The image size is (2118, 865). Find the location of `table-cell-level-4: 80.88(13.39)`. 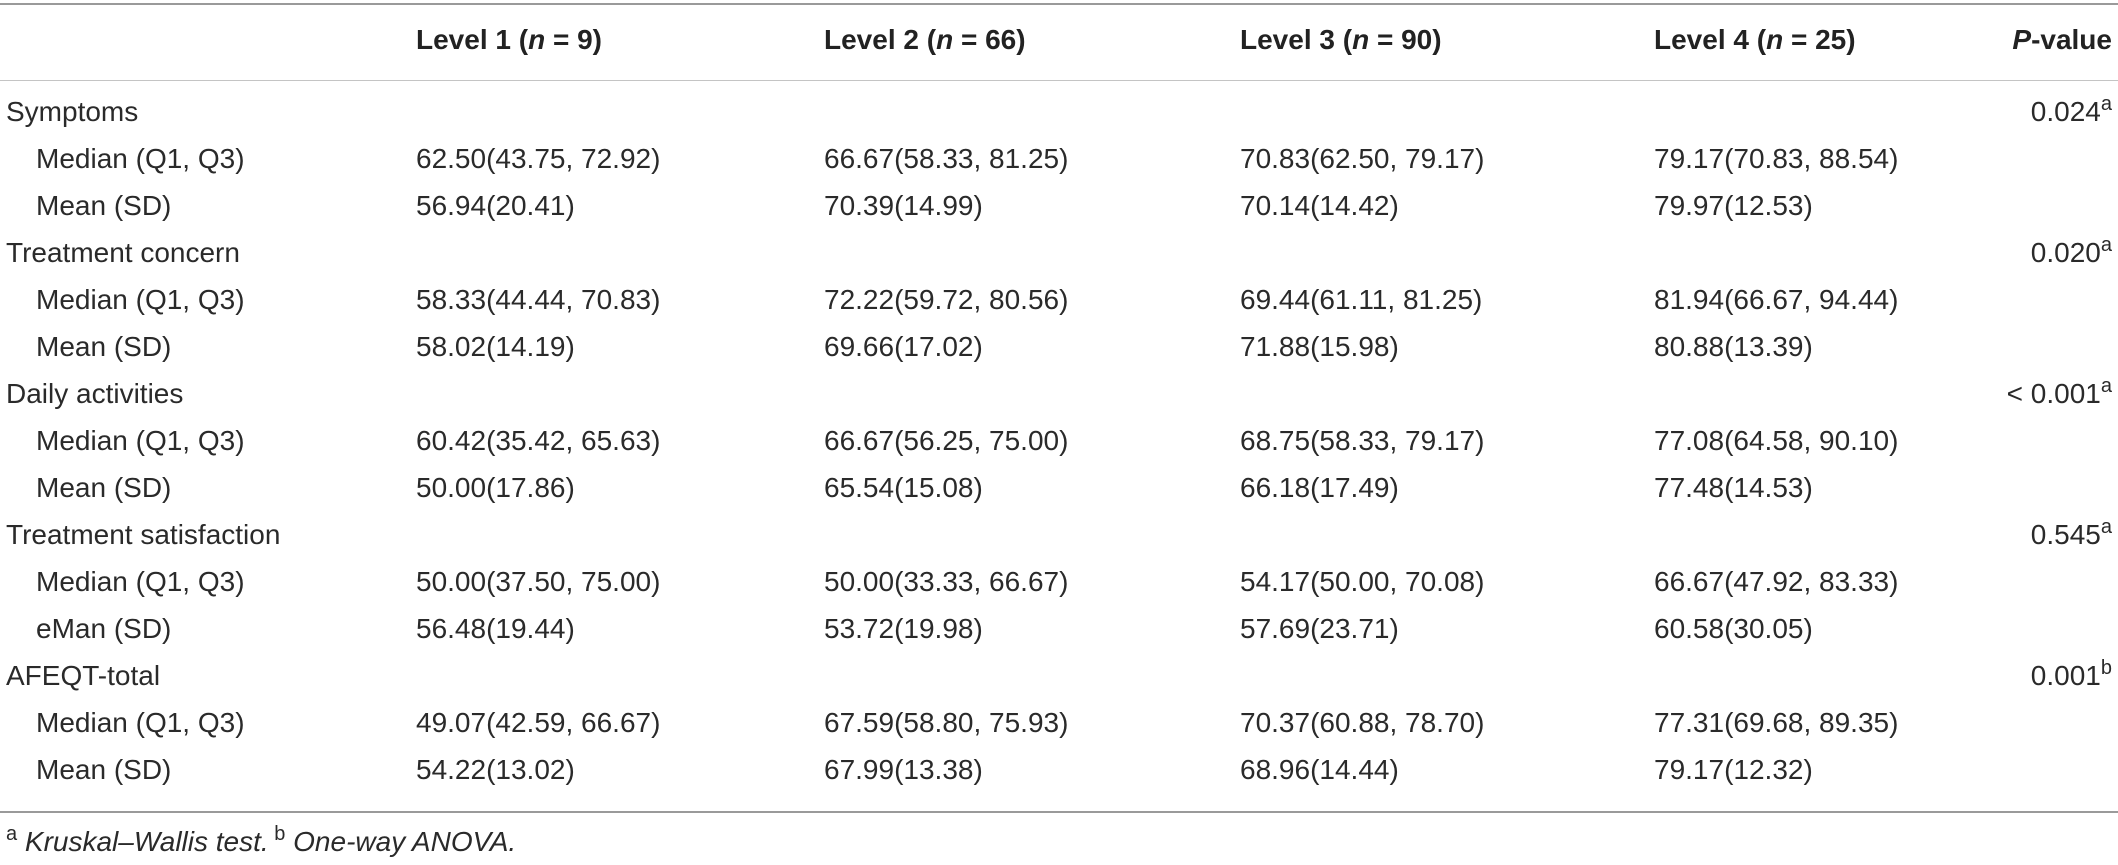

table-cell-level-4: 80.88(13.39) is located at coordinates (1733, 346).